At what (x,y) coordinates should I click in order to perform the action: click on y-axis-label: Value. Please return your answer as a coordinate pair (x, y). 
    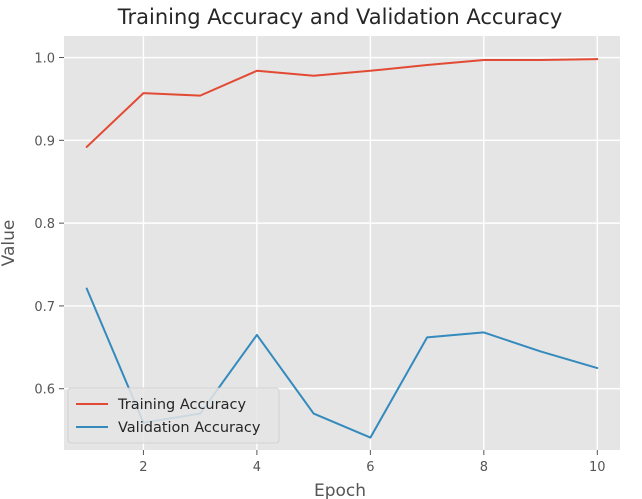
    Looking at the image, I should click on (9, 243).